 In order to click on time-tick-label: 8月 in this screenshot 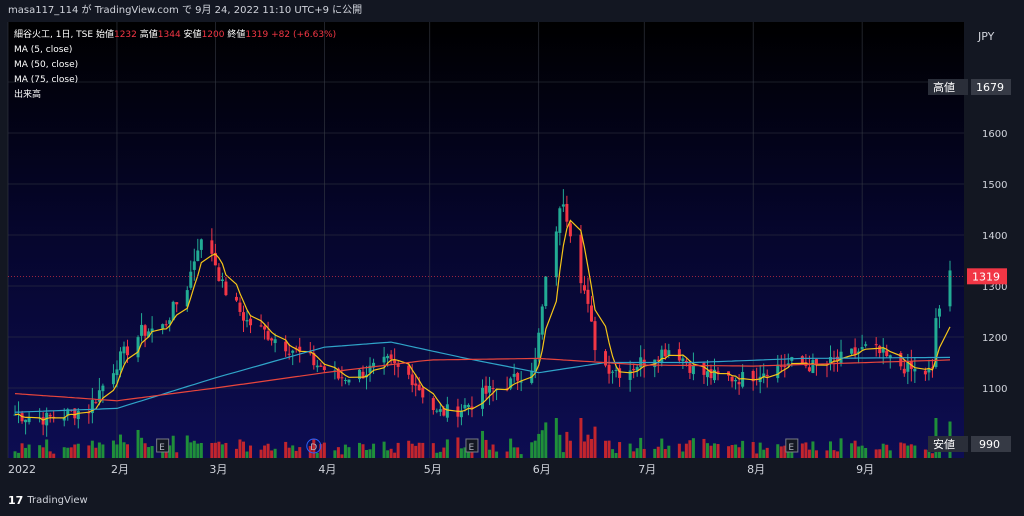, I will do `click(756, 469)`.